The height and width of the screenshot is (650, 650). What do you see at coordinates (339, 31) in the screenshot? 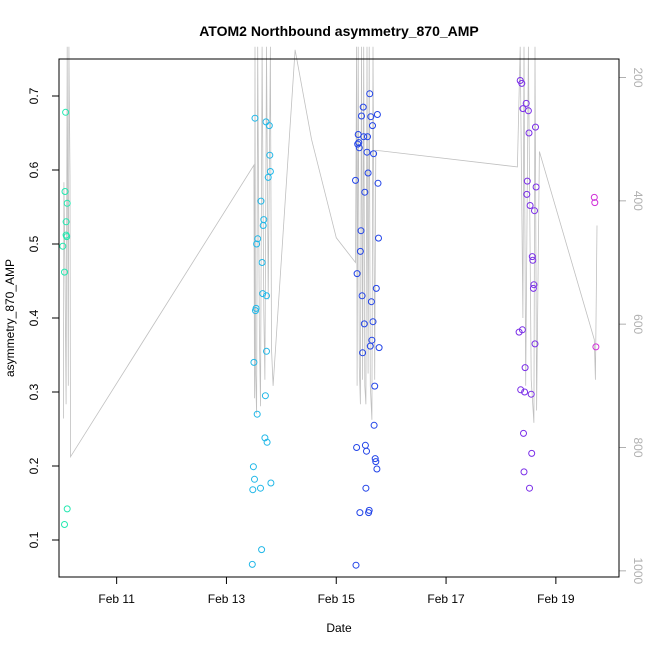
I see `chart-title: ATOM2 Northbound asymmetry_870_AMP` at bounding box center [339, 31].